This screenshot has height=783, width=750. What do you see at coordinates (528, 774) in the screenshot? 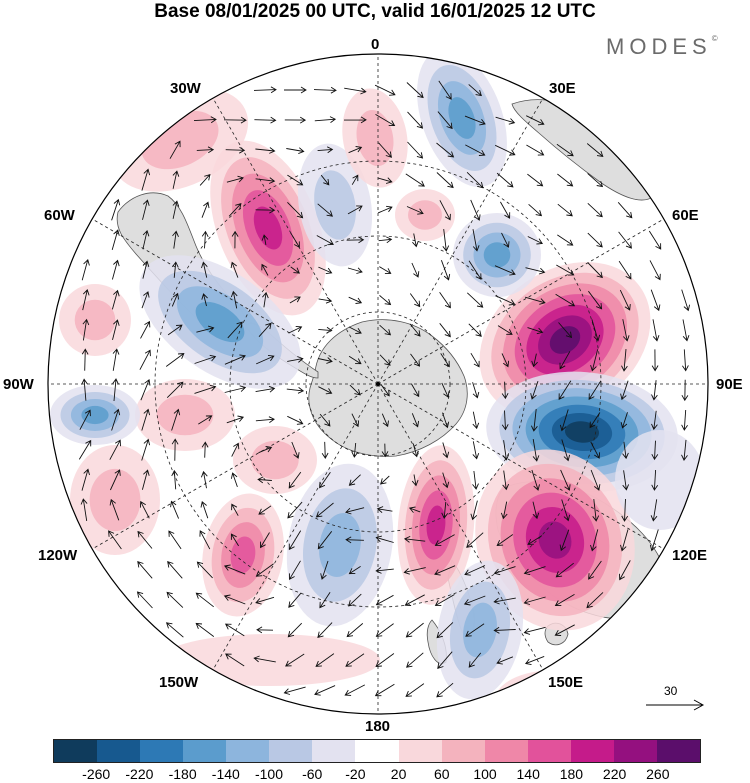
I see `colorbar-tick-label: 140` at bounding box center [528, 774].